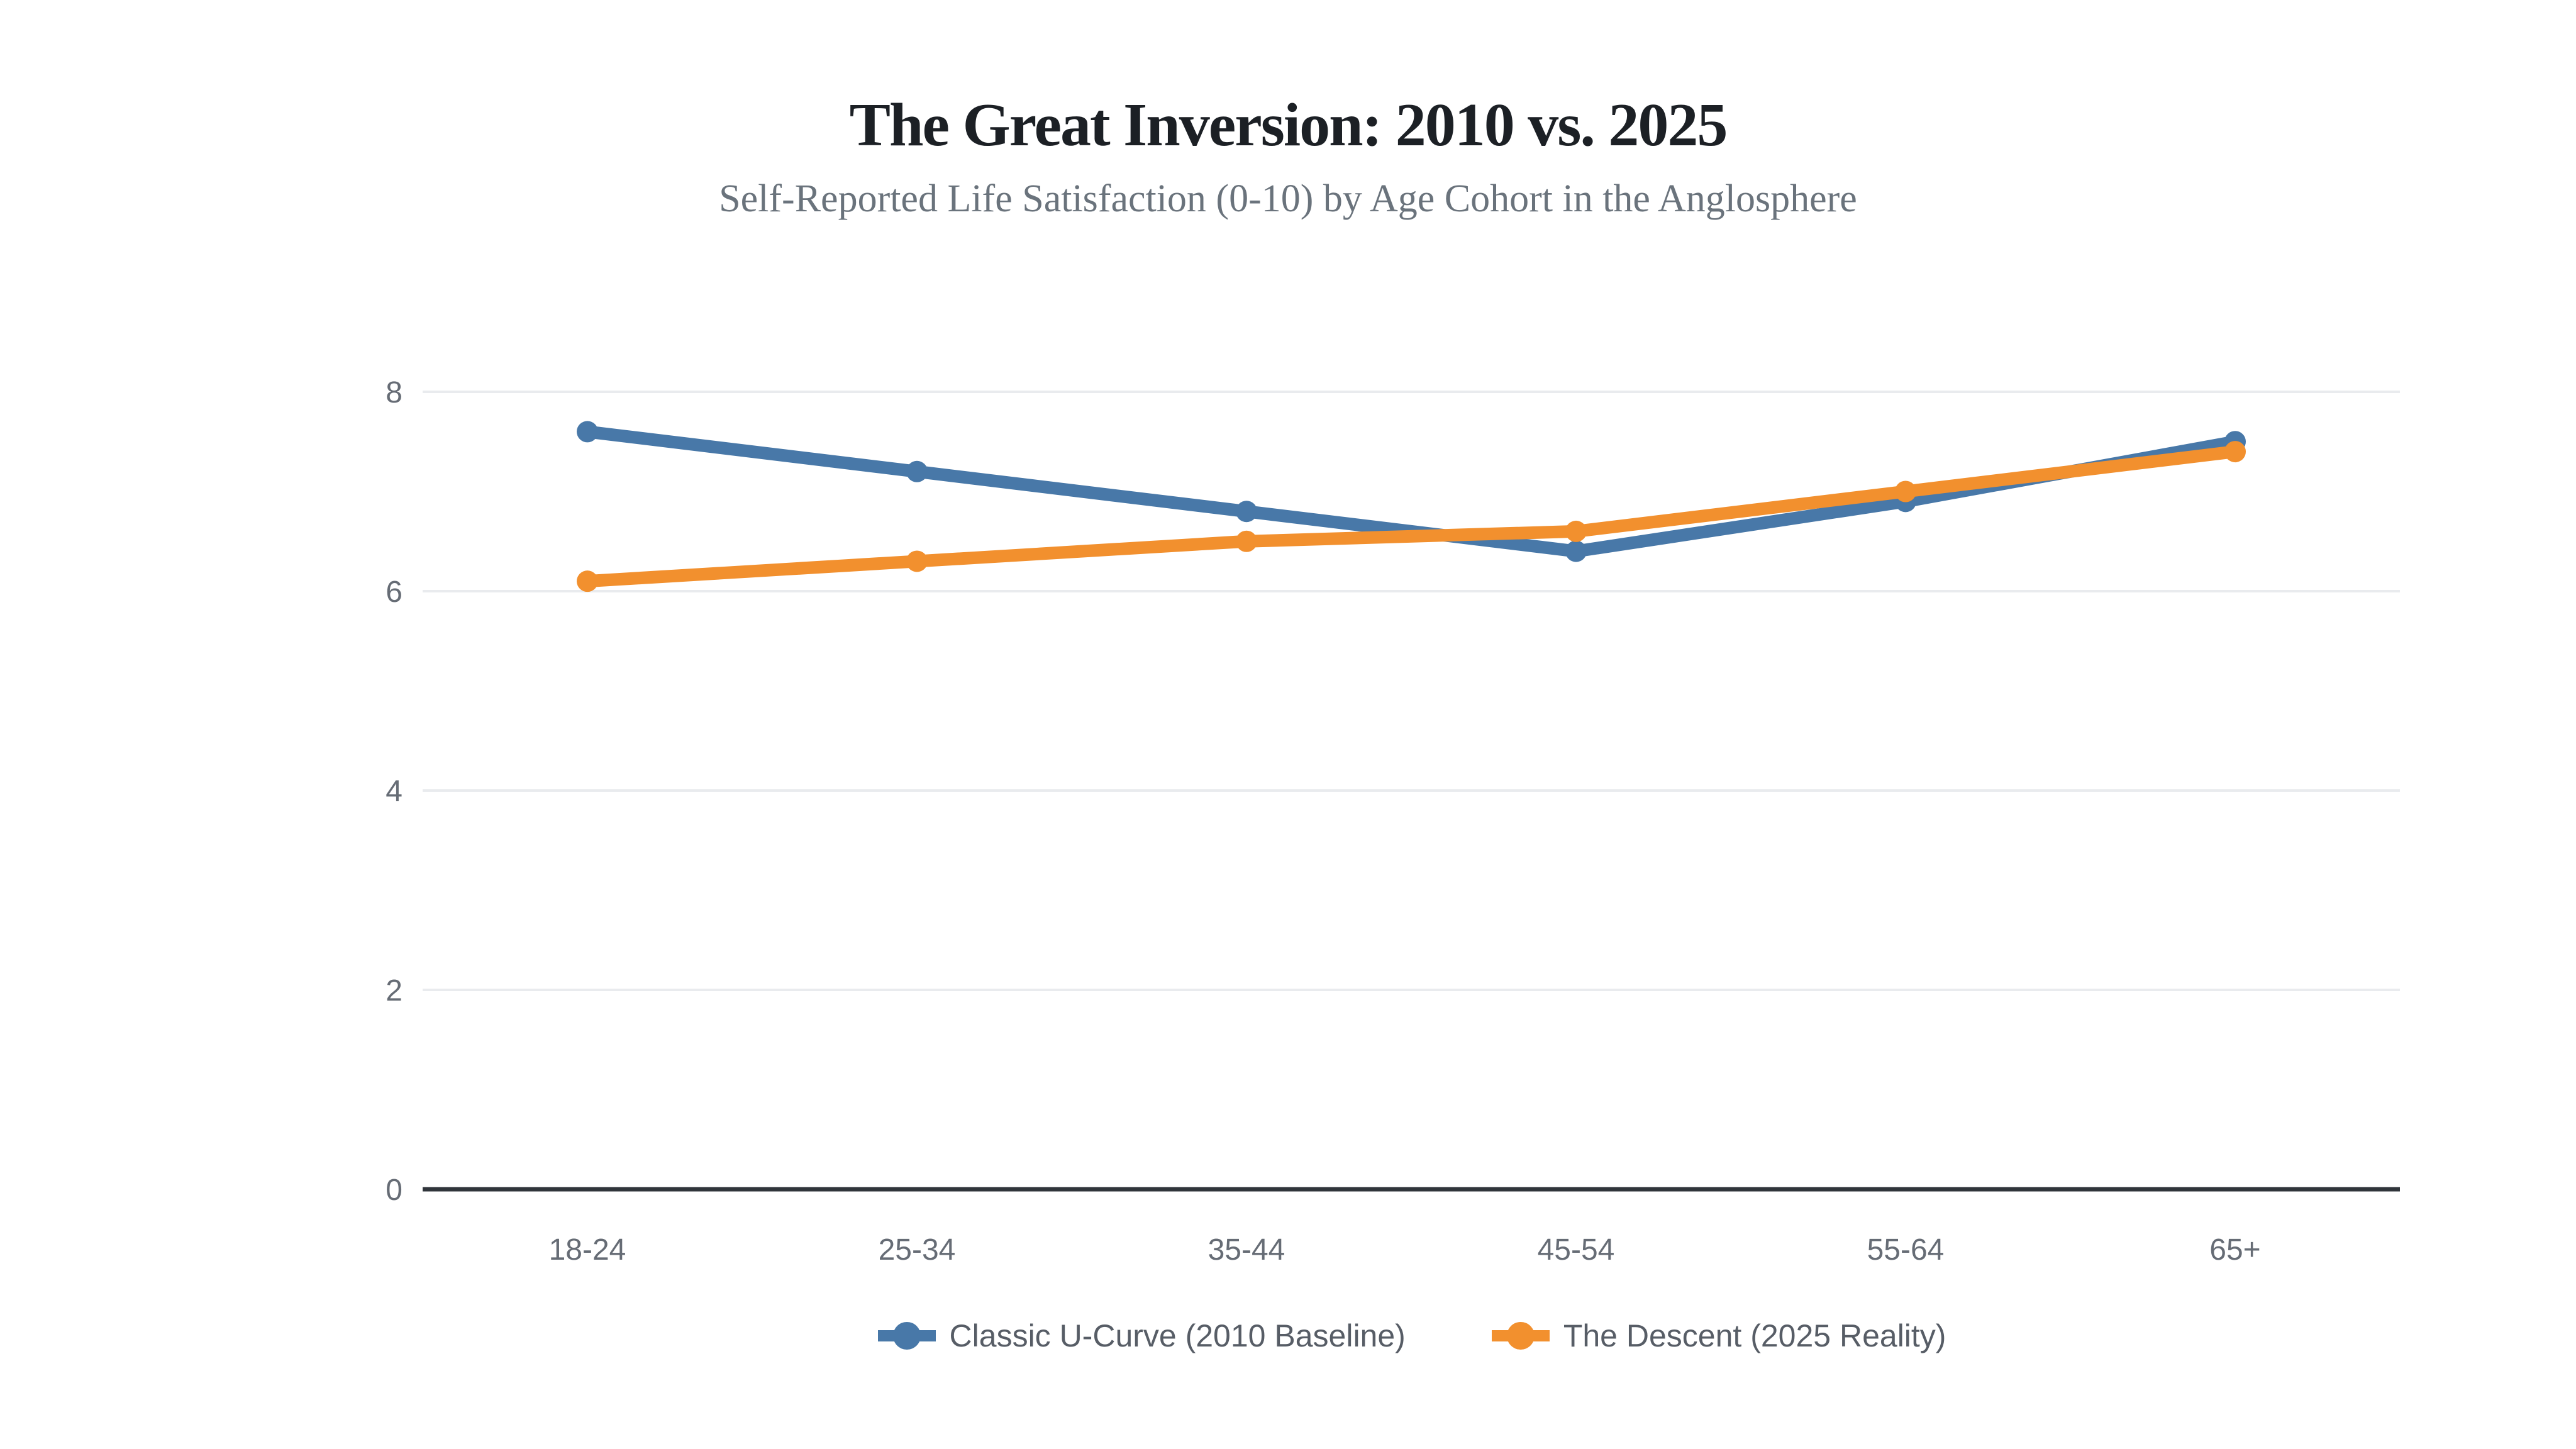 This screenshot has width=2576, height=1449. Describe the element at coordinates (1754, 1335) in the screenshot. I see `legend-label: The Descent (2025 Reality)` at that location.